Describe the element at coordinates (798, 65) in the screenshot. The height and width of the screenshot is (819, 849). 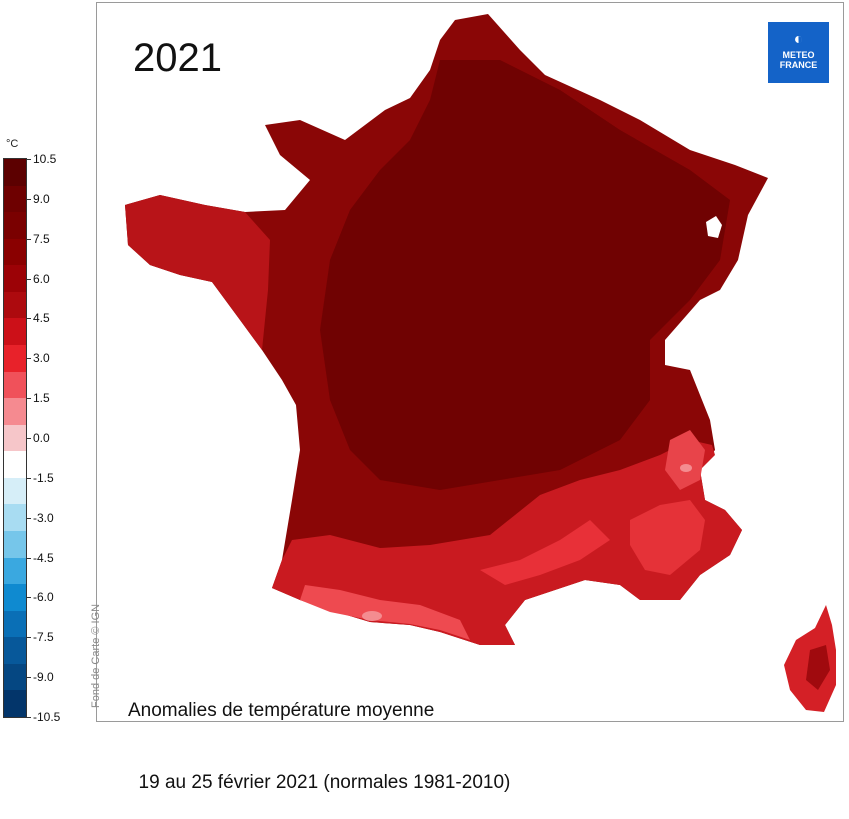
I see `logo-line2: FRANCE` at that location.